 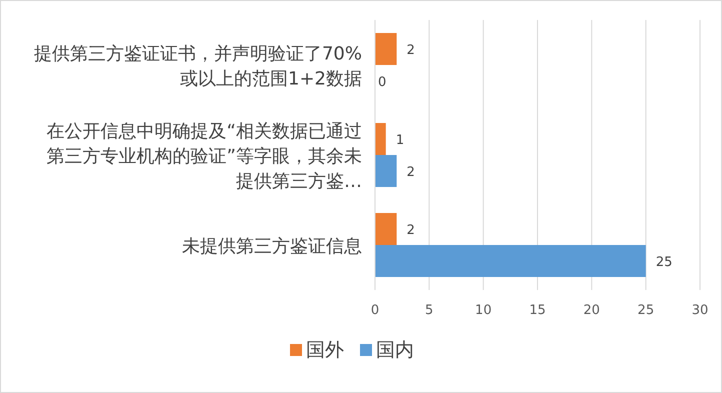 What do you see at coordinates (664, 262) in the screenshot?
I see `data-label: 25` at bounding box center [664, 262].